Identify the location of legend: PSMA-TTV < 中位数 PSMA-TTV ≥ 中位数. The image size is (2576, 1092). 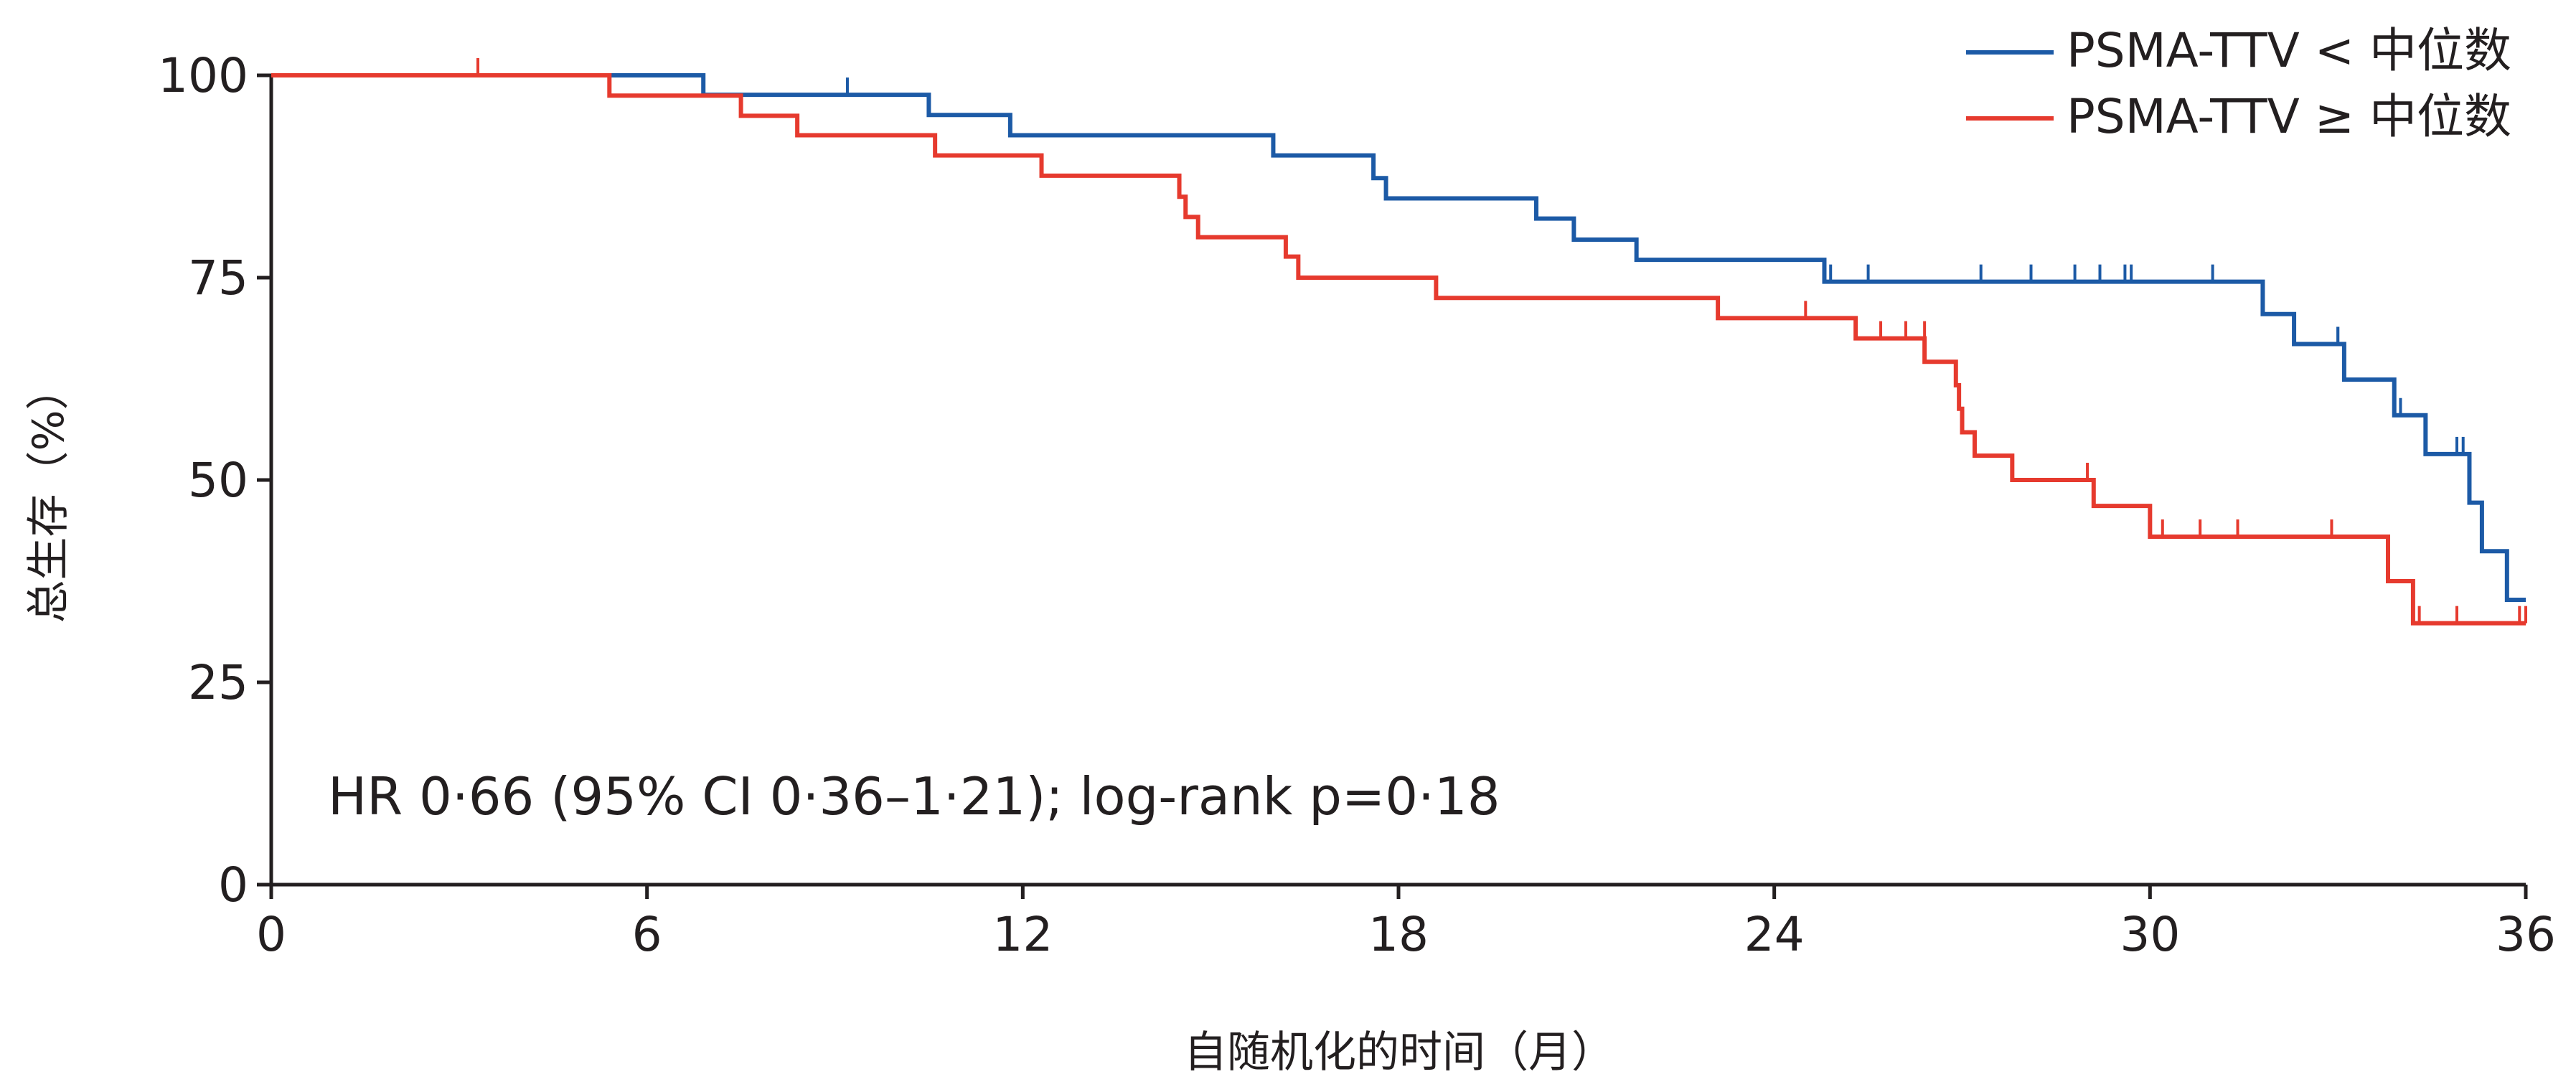
(2238, 83).